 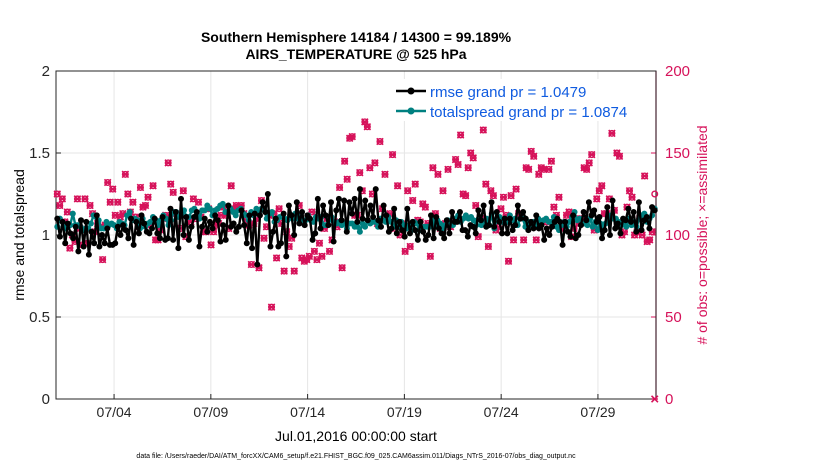 What do you see at coordinates (597, 412) in the screenshot?
I see `x-tick-label: 07/29` at bounding box center [597, 412].